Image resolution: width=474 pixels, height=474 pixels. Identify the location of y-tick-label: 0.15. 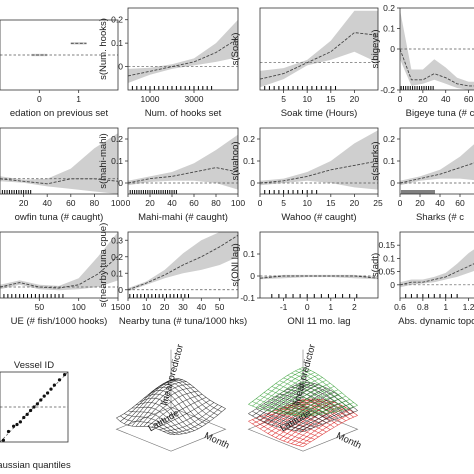
(386, 245).